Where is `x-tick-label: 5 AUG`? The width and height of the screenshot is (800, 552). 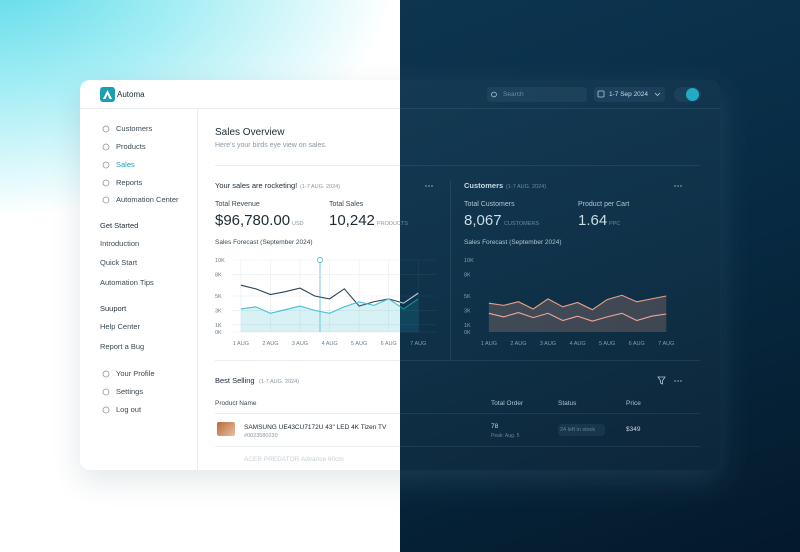 x-tick-label: 5 AUG is located at coordinates (359, 344).